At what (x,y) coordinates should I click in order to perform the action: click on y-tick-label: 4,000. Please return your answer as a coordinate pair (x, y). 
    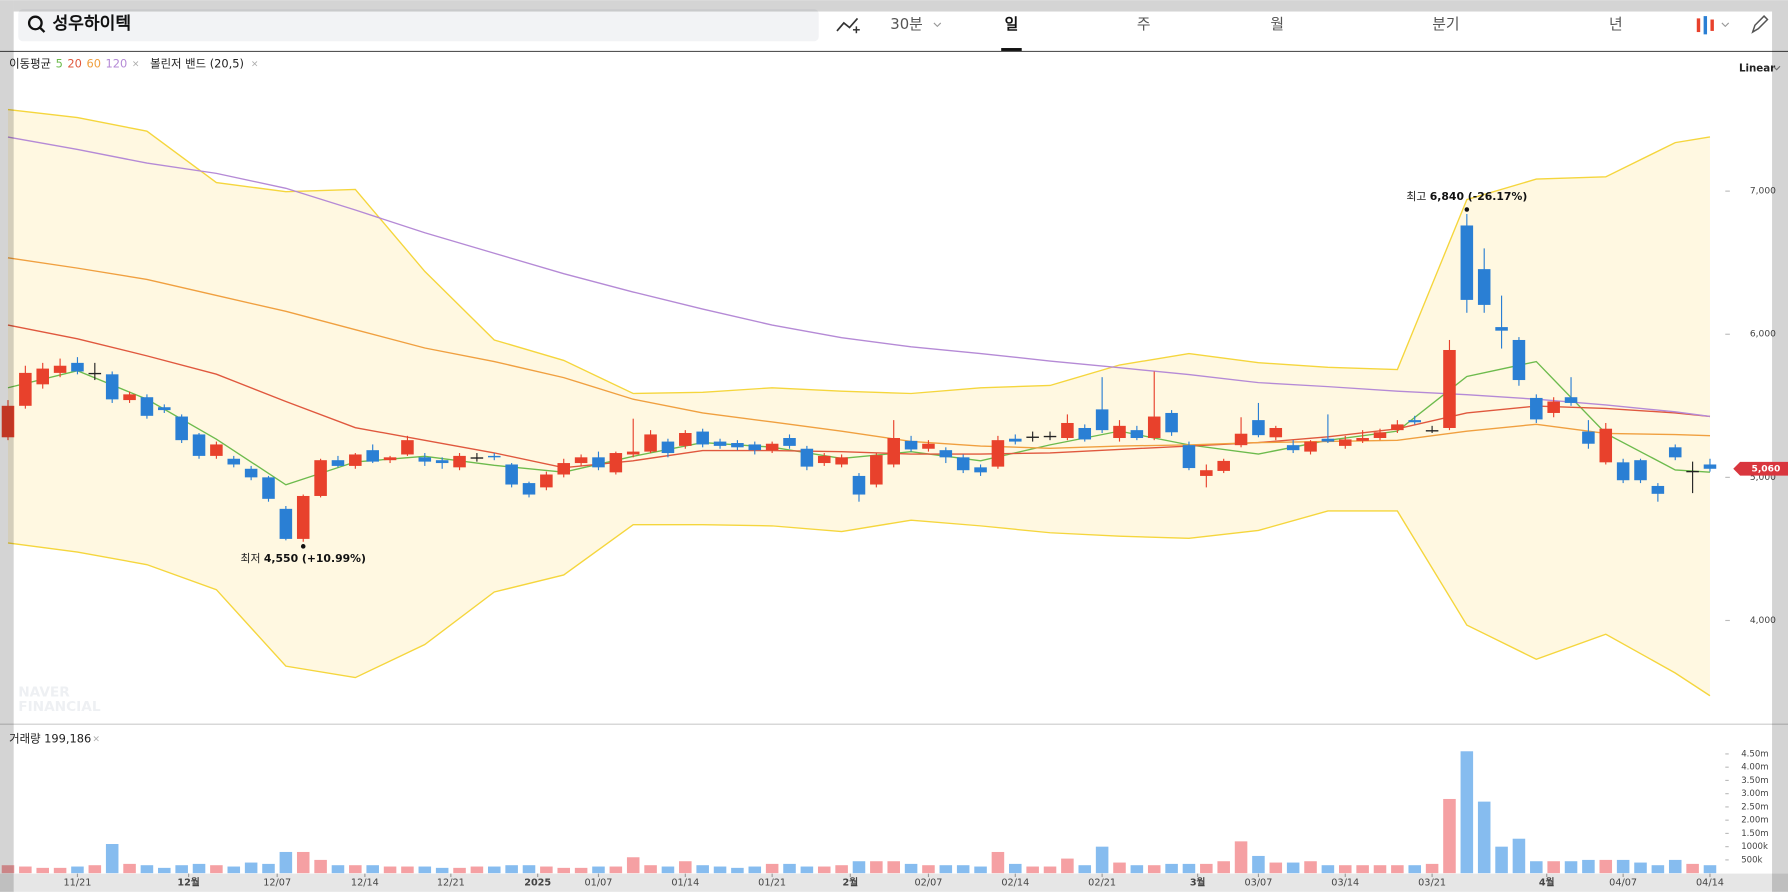
    Looking at the image, I should click on (1763, 621).